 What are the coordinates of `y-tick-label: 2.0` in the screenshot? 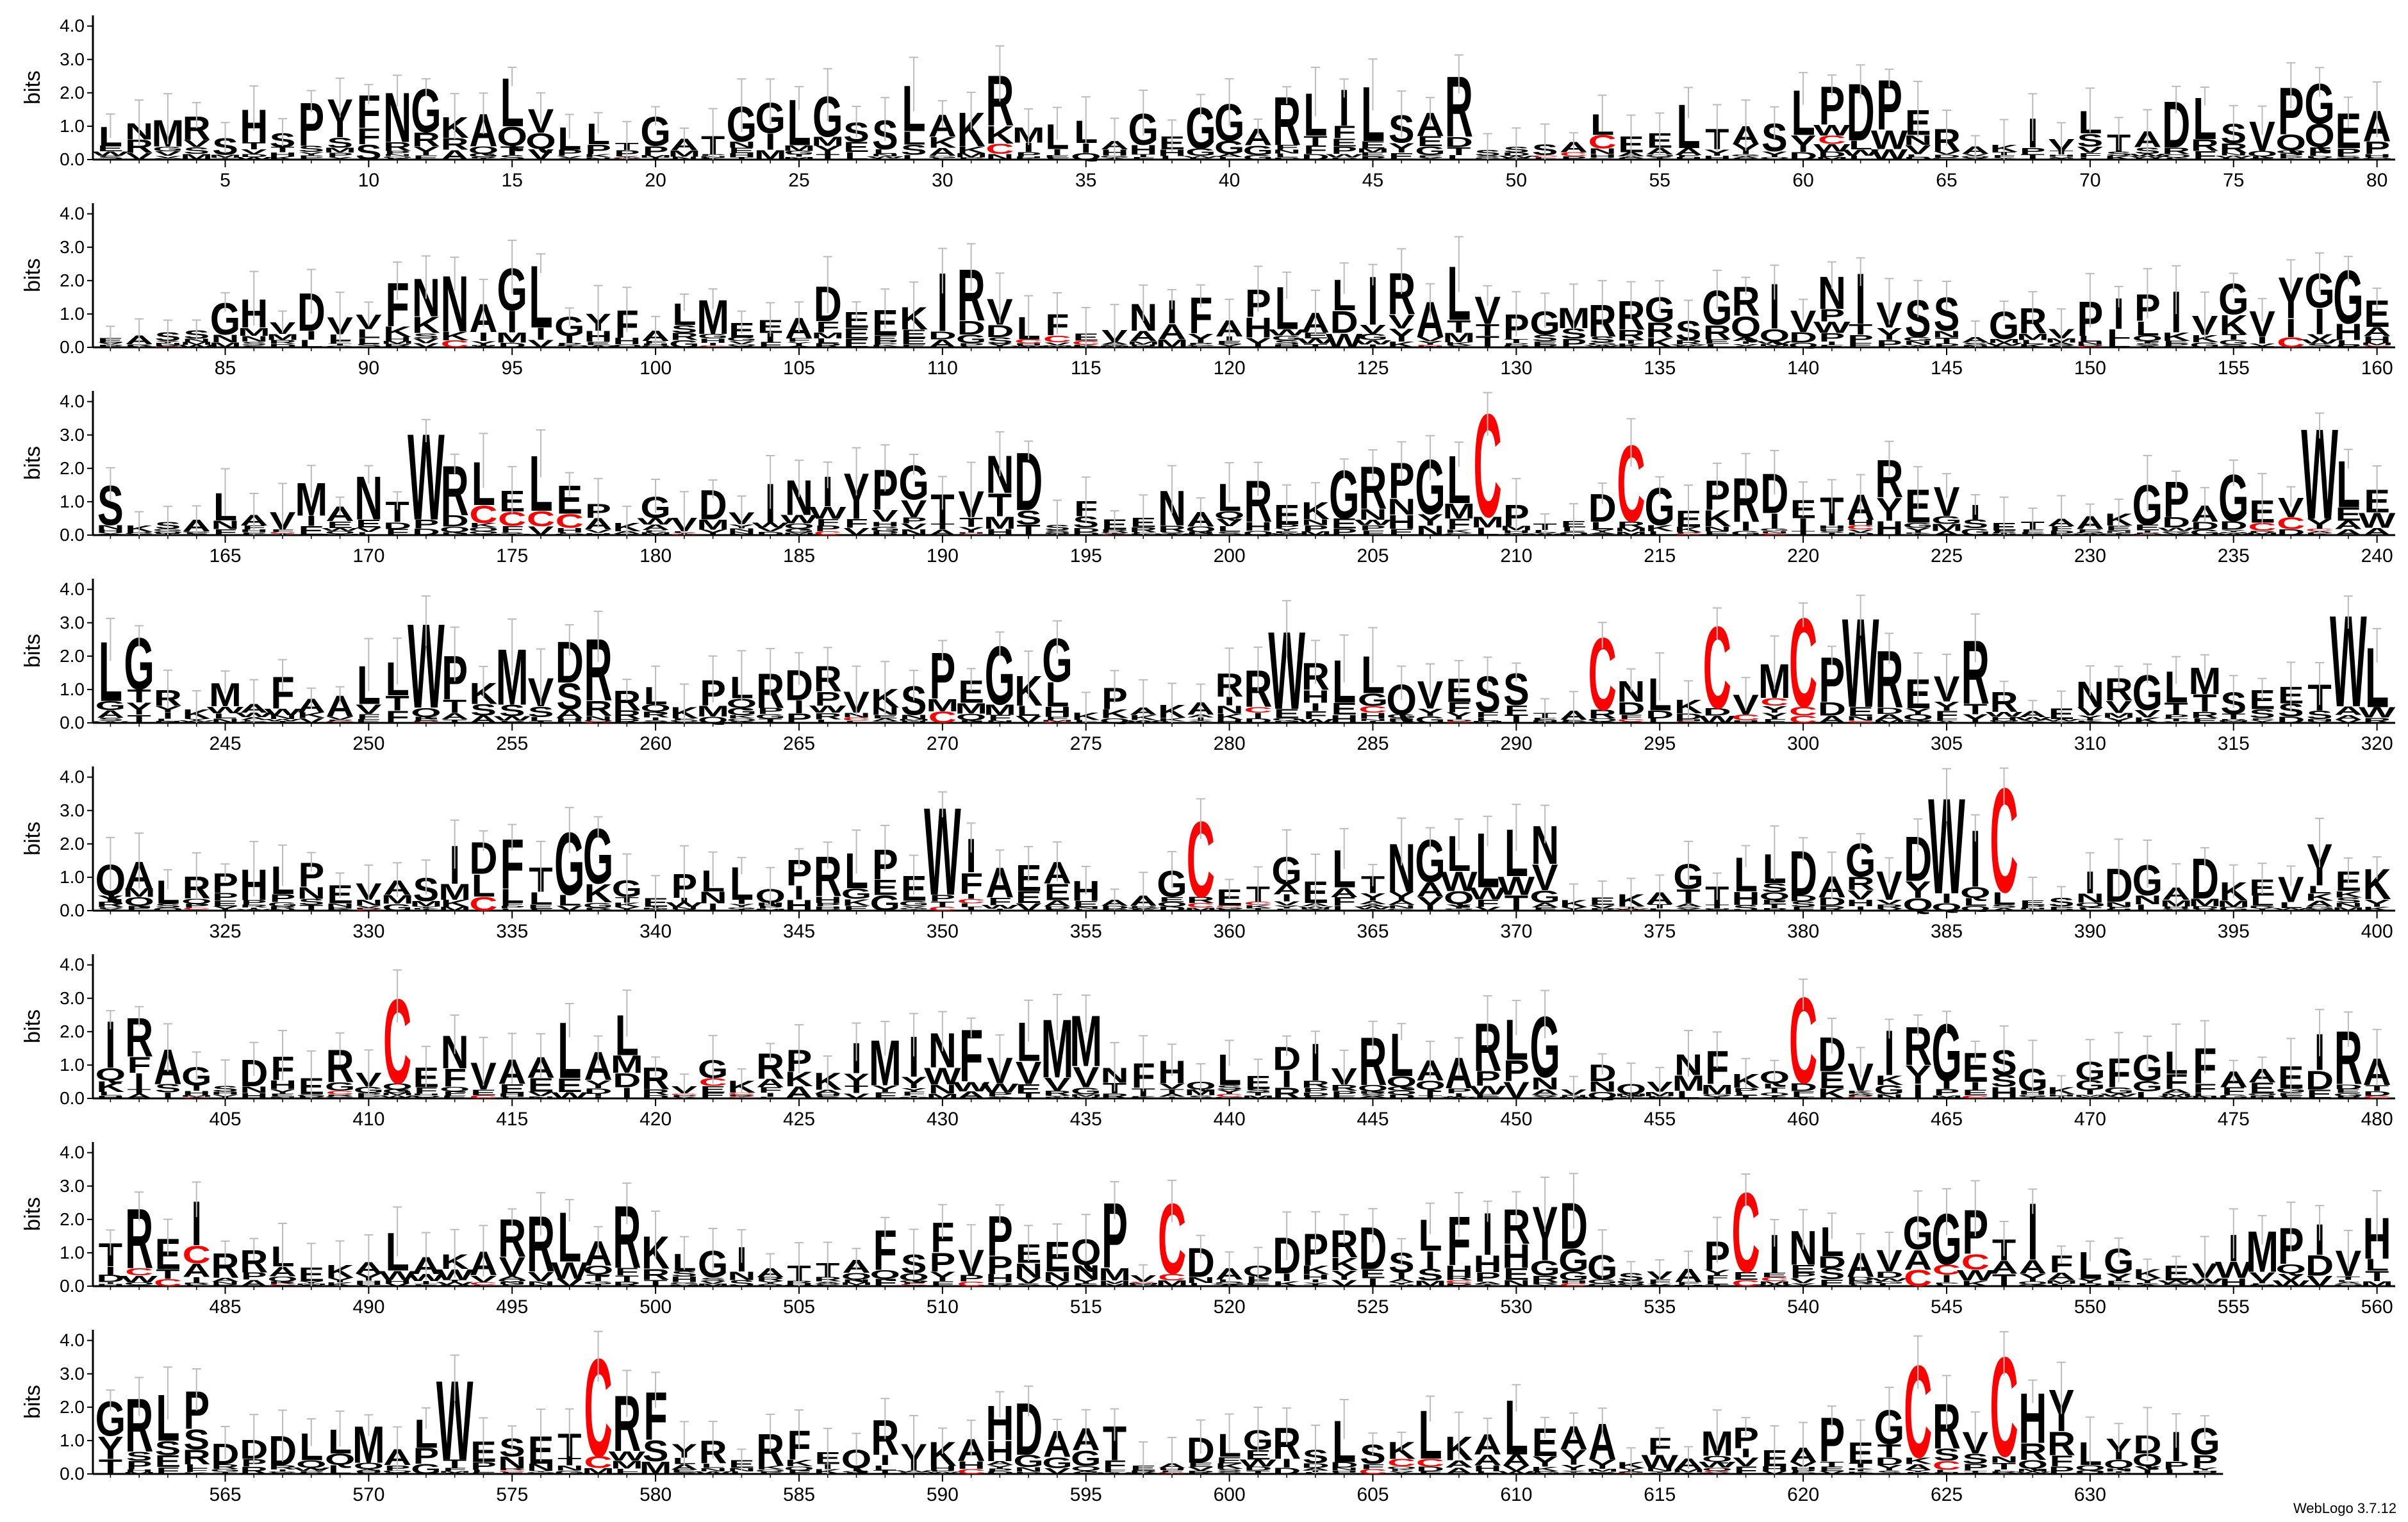 It's located at (72, 280).